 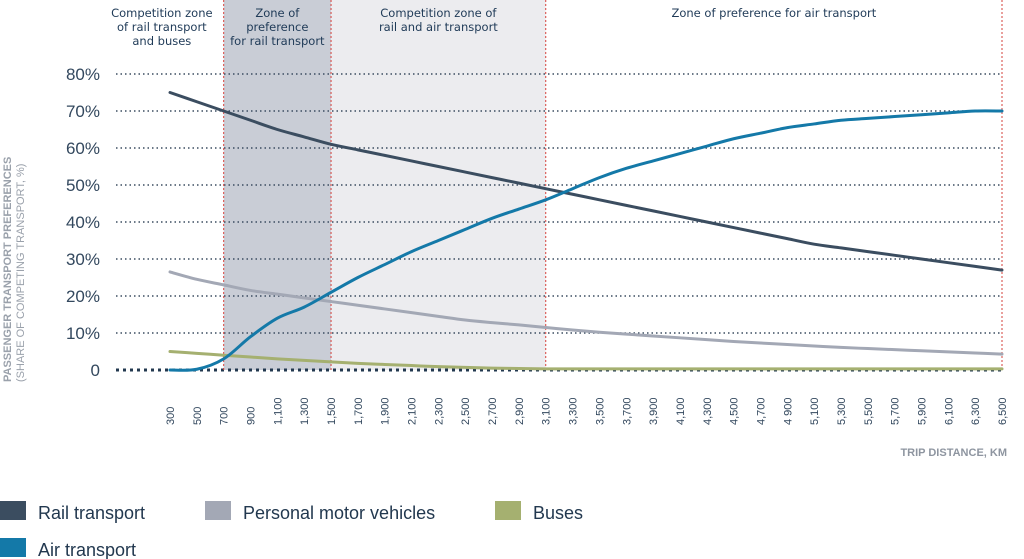 I want to click on zone-label-line: rail and air transport, so click(x=438, y=27).